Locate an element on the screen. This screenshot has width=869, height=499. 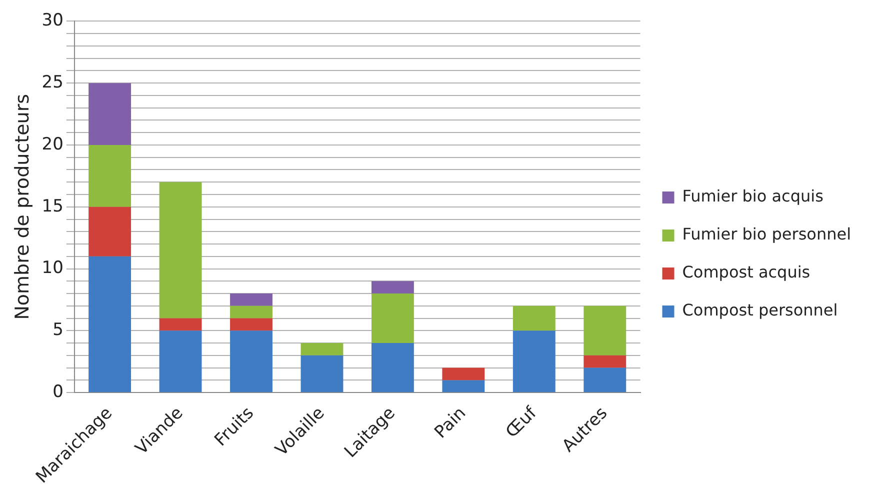
y-tick-label: 0 is located at coordinates (58, 392).